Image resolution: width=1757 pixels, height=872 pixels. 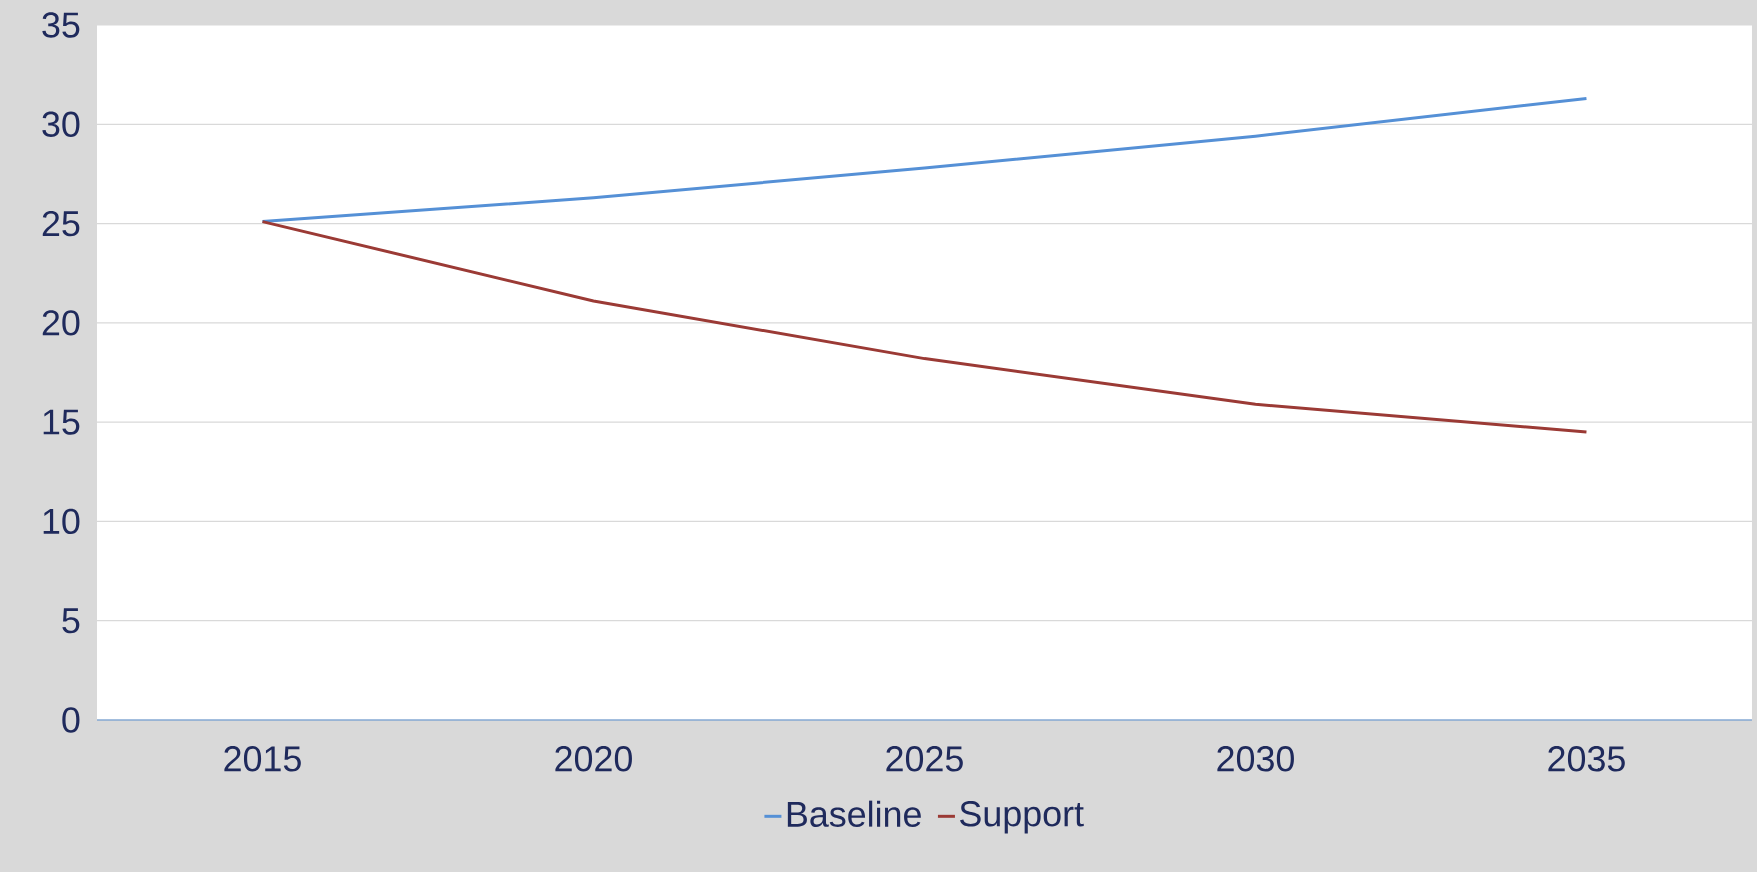 I want to click on y-tick-label: 15, so click(x=61, y=422).